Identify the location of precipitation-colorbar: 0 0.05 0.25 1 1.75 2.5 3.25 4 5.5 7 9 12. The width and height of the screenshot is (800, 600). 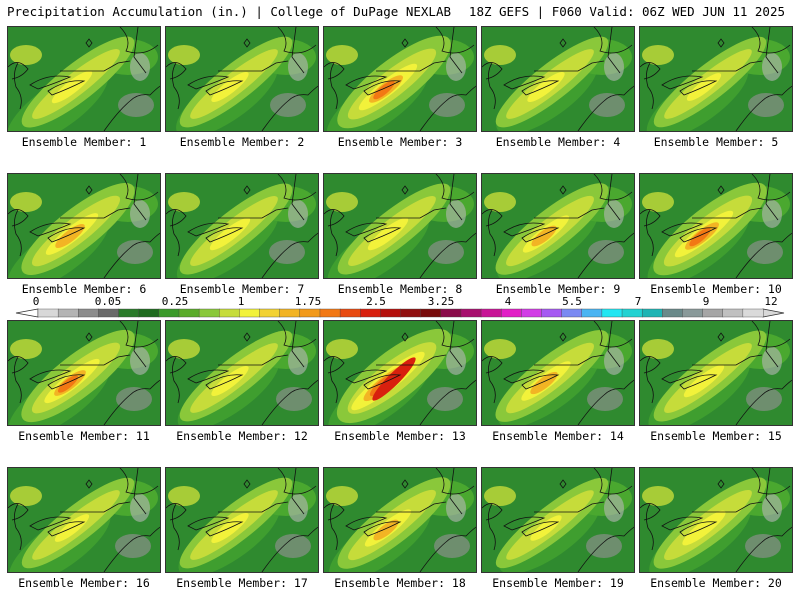
(400, 306).